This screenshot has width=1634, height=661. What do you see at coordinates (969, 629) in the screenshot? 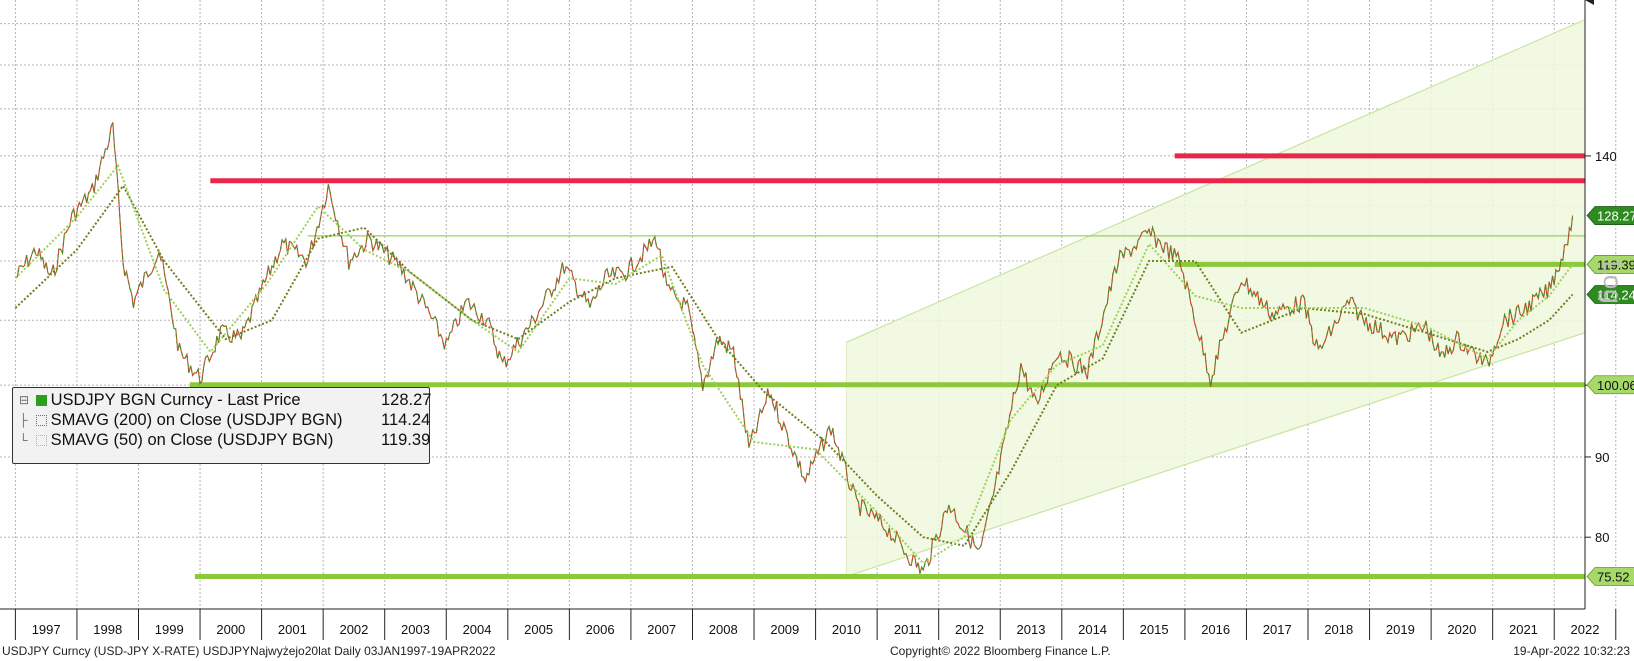
I see `year-label: 2012` at bounding box center [969, 629].